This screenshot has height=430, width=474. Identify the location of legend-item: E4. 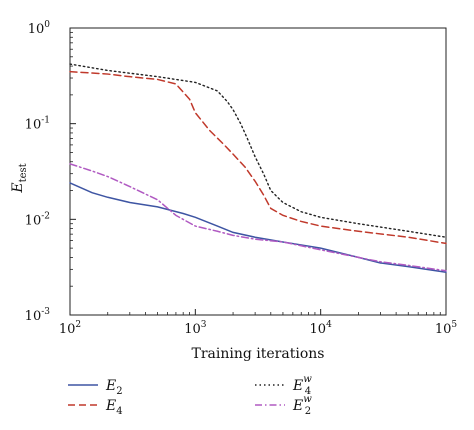
(95, 407).